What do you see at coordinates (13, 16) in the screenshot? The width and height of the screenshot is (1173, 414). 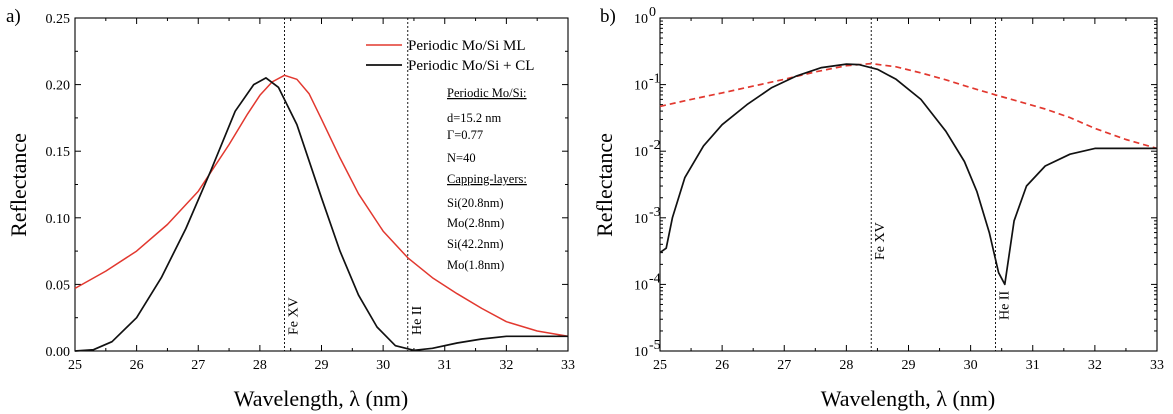 I see `panel-a-label: a)` at bounding box center [13, 16].